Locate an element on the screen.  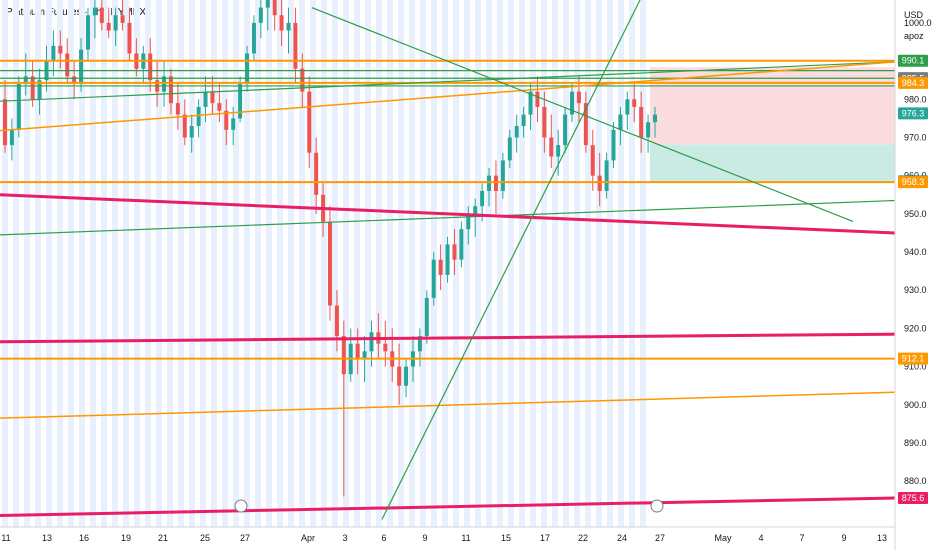
x-tick-label: 25 is located at coordinates (205, 538).